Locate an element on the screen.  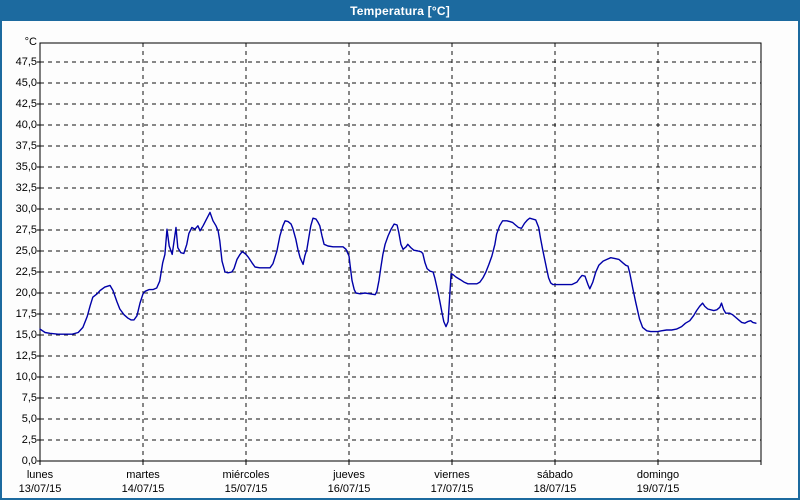
y-axis-tick-label: 25,0 is located at coordinates (26, 251).